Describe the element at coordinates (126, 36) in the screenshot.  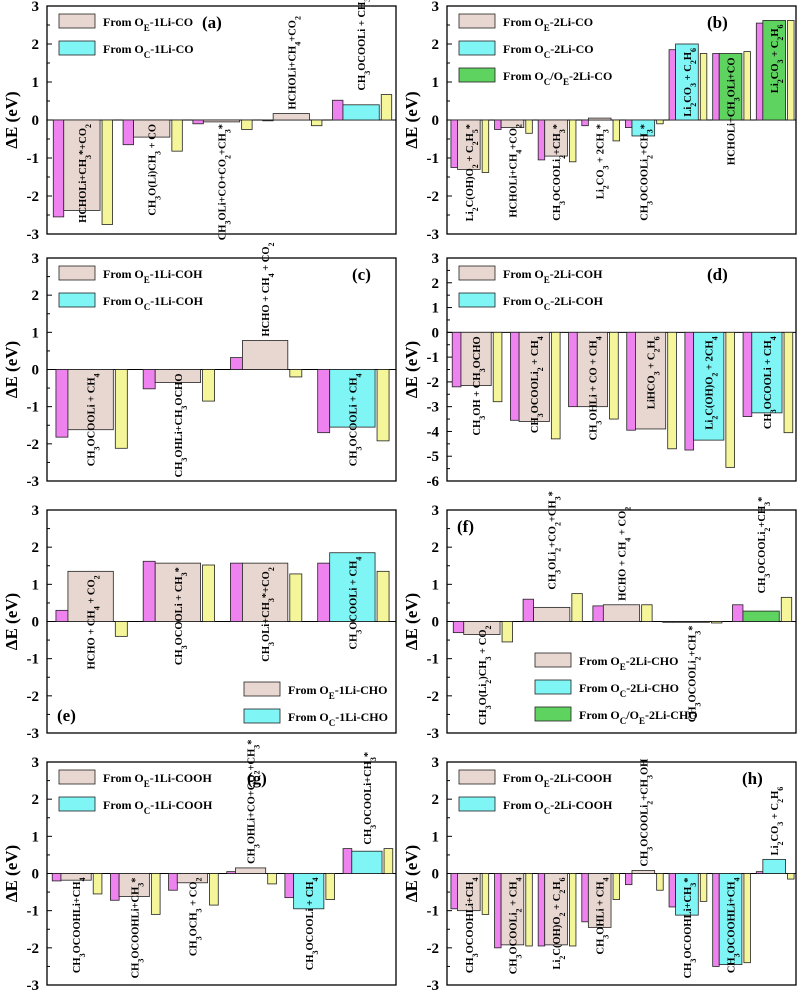
I see `legend: From OE-1Li-CO From OC-1Li-CO` at that location.